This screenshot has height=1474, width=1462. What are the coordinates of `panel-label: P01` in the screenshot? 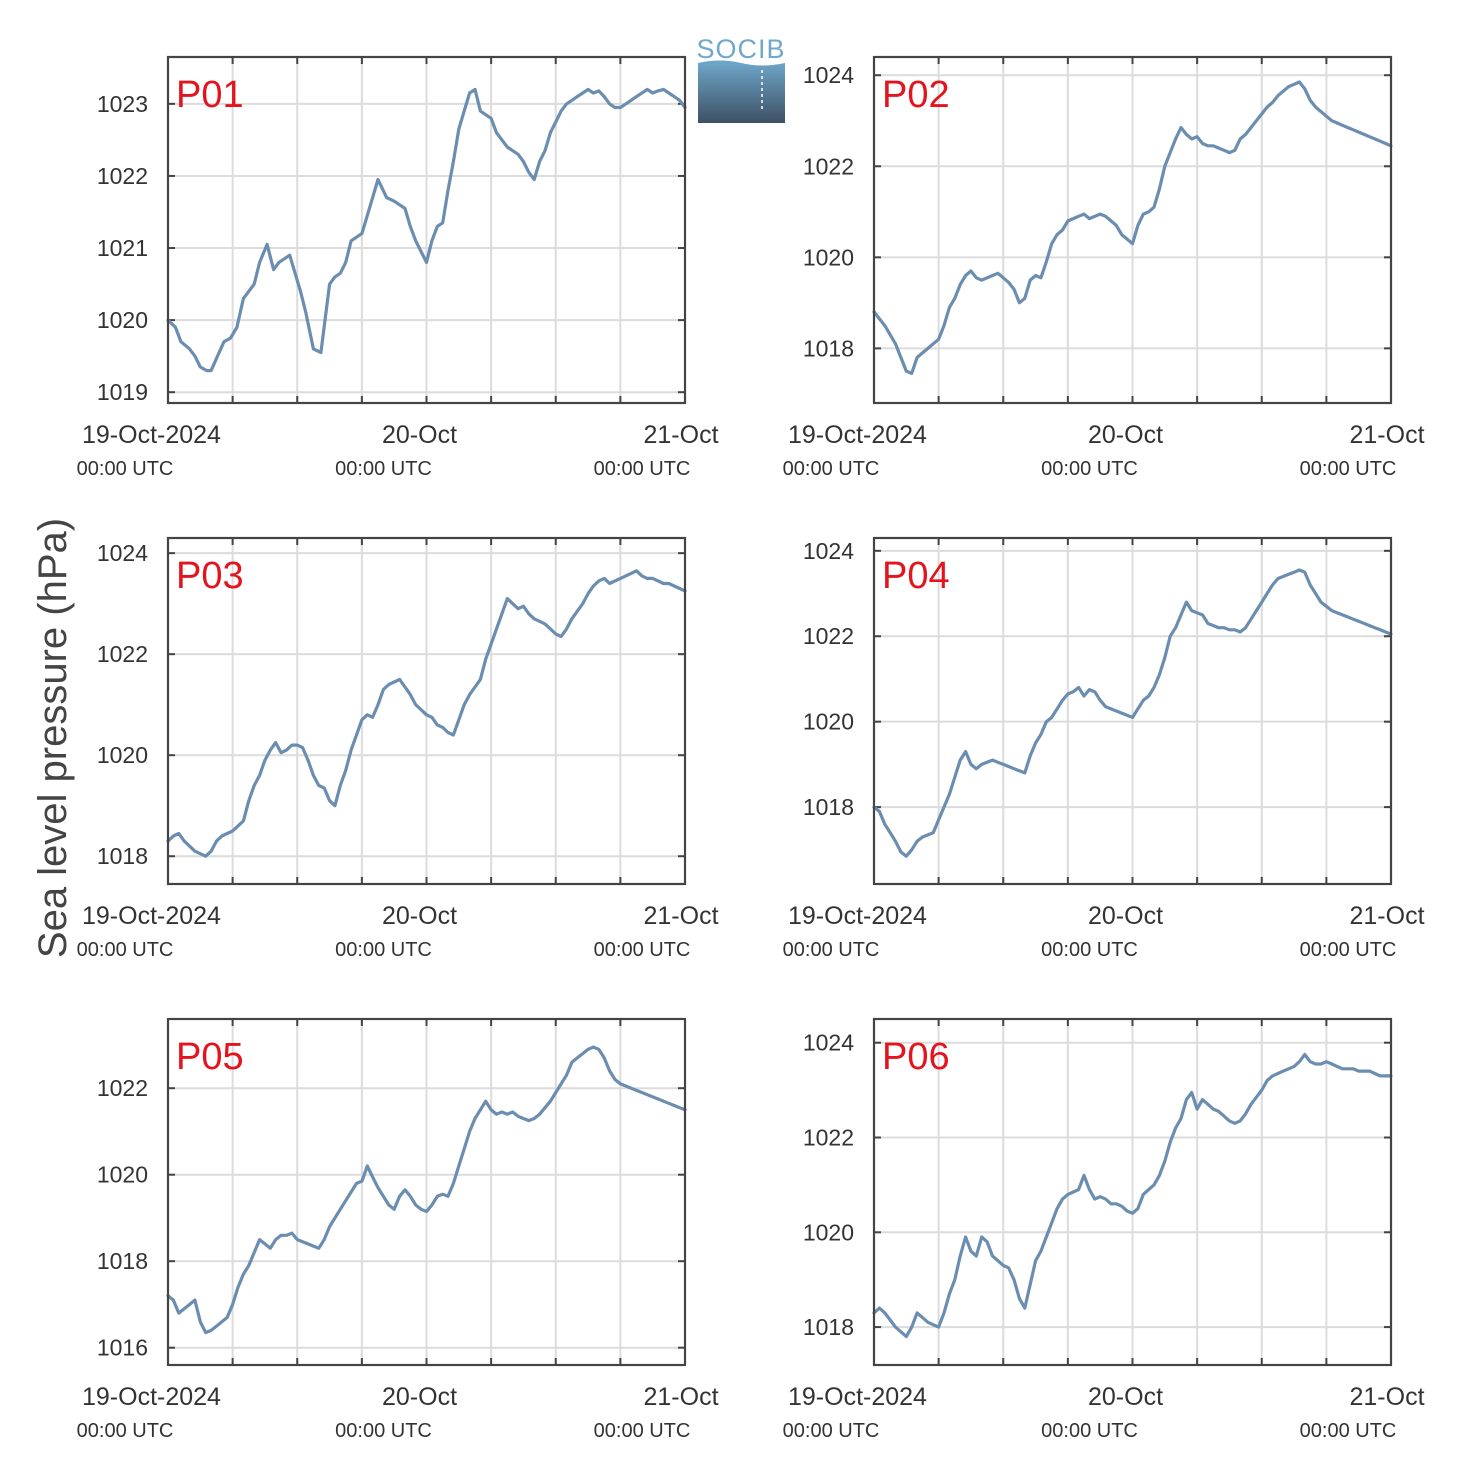 It's located at (210, 95).